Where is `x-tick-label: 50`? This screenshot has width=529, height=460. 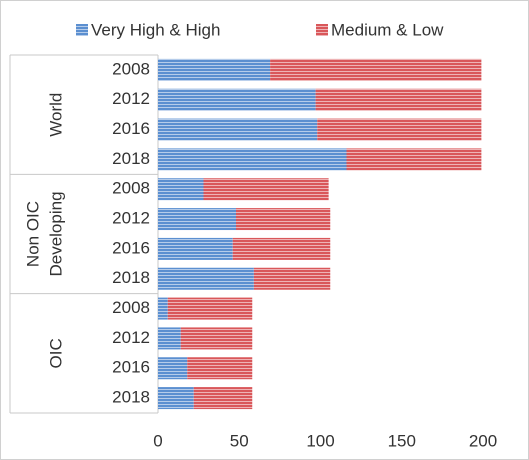
x-tick-label: 50 is located at coordinates (239, 440).